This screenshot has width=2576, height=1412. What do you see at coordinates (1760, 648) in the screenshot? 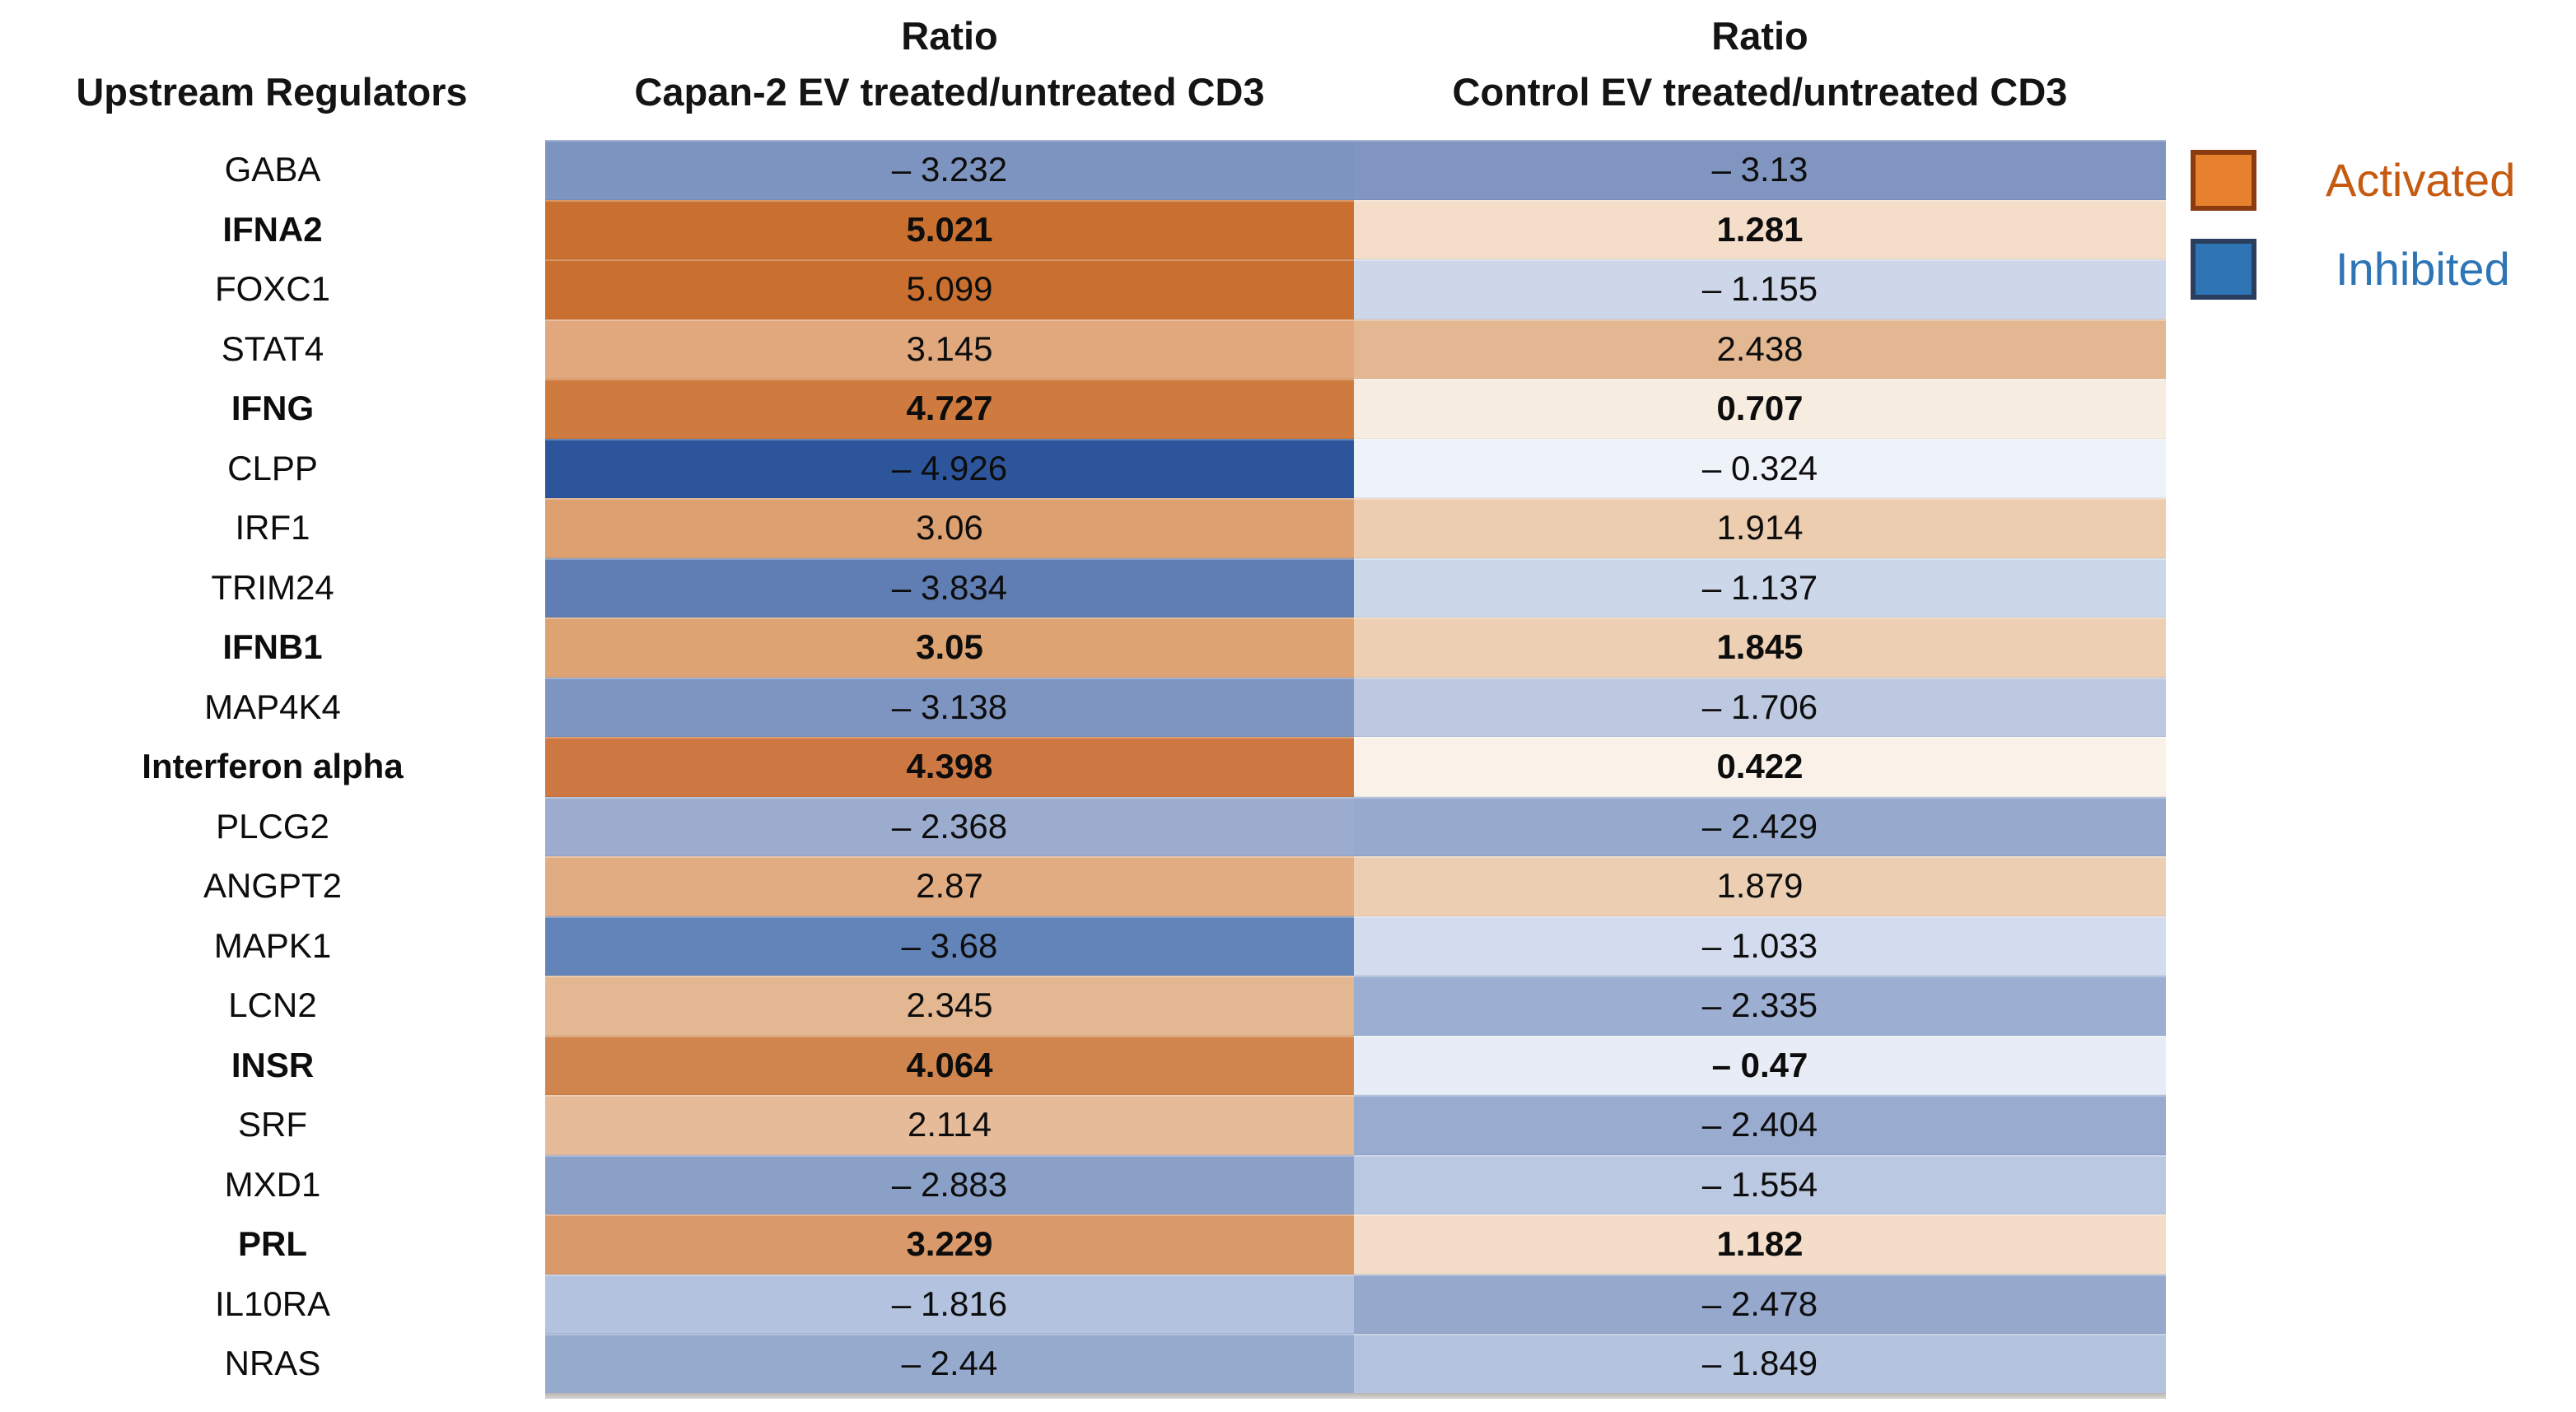
I see `control-ratio-cell: 1.845` at bounding box center [1760, 648].